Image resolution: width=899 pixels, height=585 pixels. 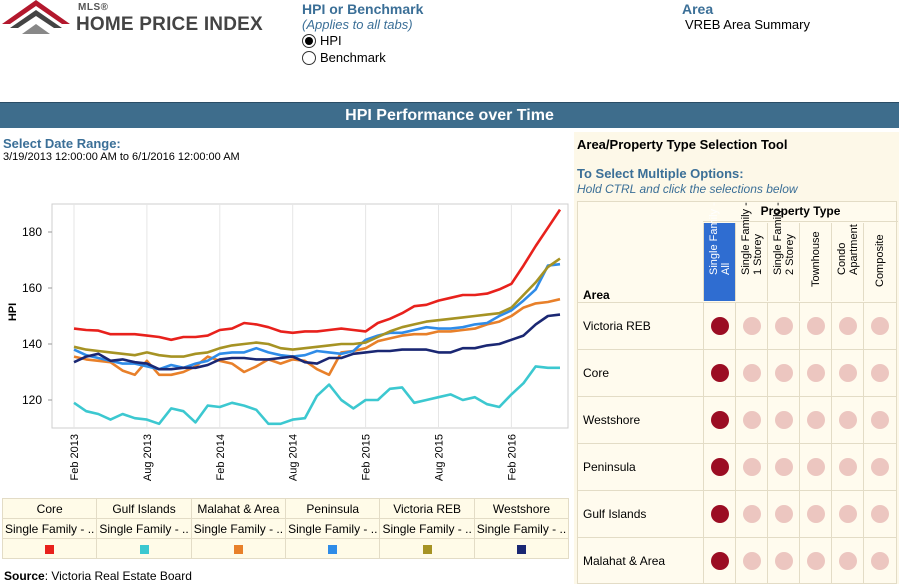 I want to click on property-type-column-header: Single Family - 1 Storey, so click(x=751, y=251).